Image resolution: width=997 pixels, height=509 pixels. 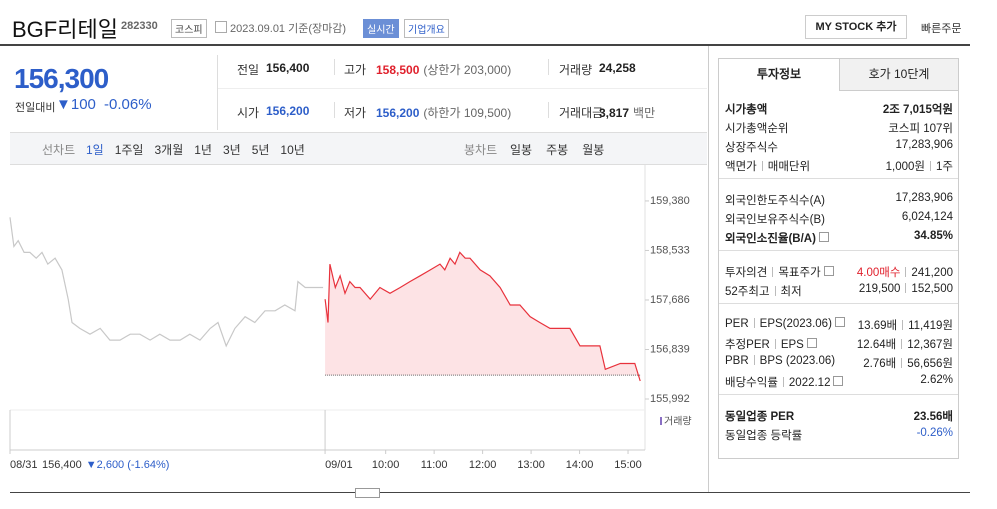 What do you see at coordinates (932, 289) in the screenshot?
I see `value-part: 152,500` at bounding box center [932, 289].